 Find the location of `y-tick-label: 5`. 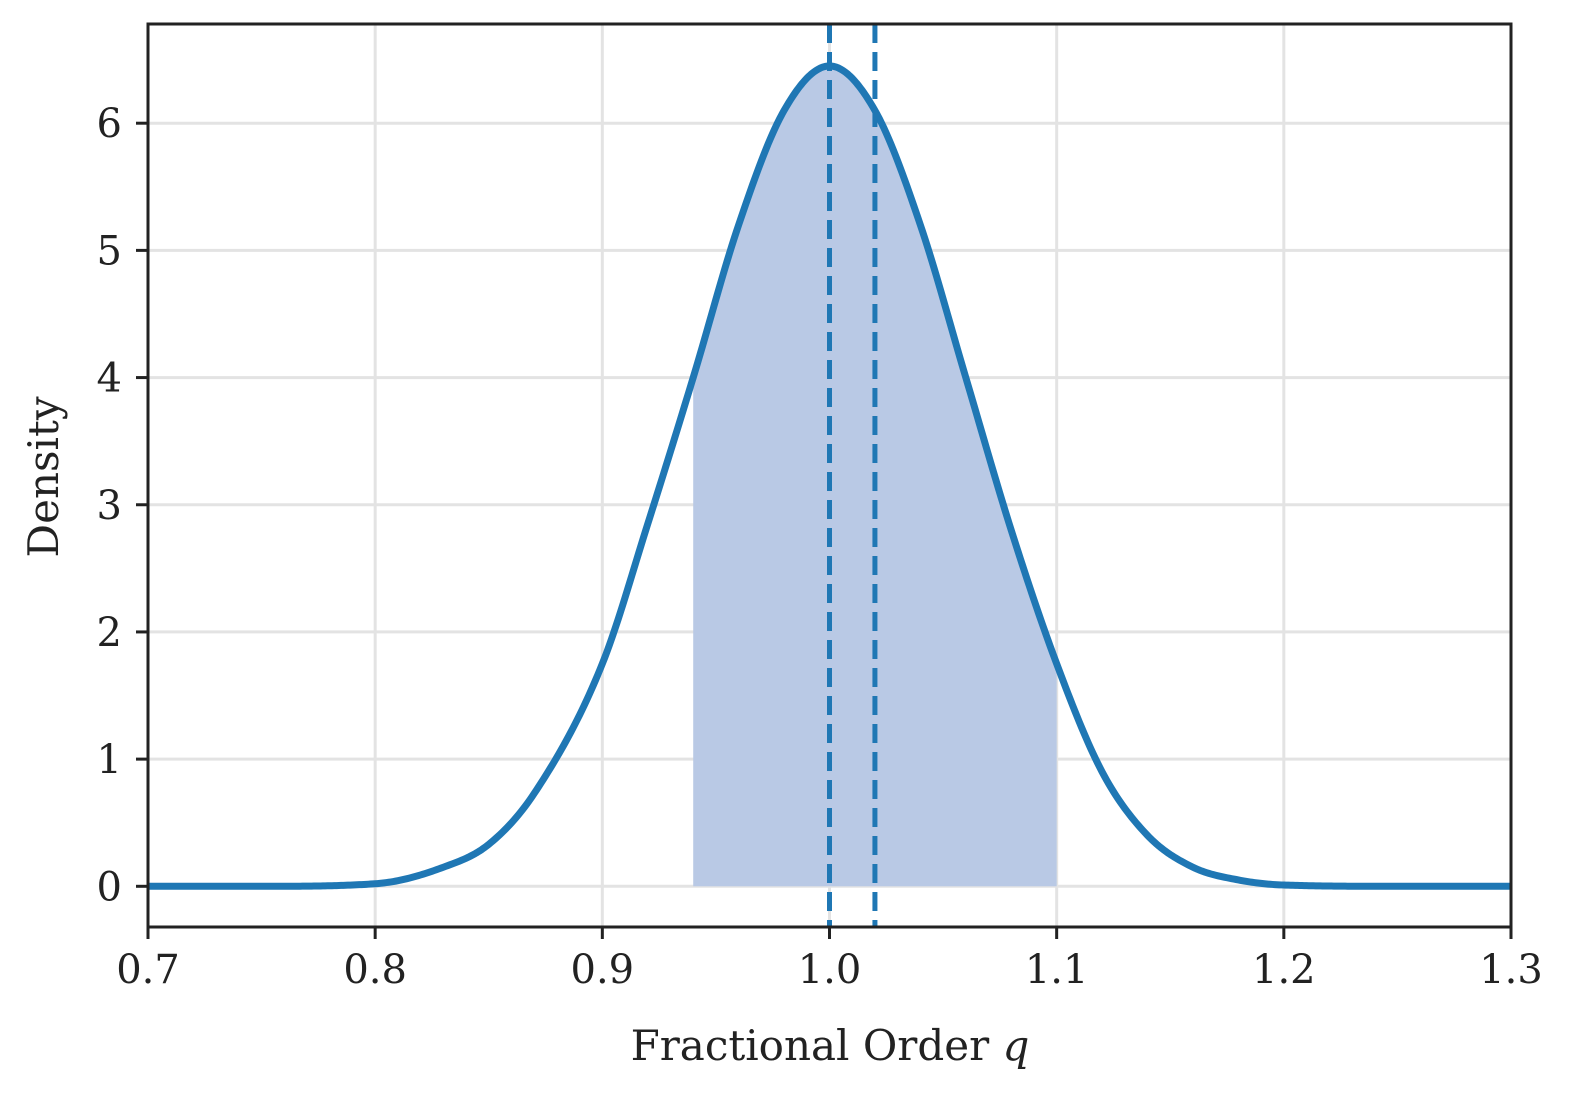

y-tick-label: 5 is located at coordinates (109, 251).